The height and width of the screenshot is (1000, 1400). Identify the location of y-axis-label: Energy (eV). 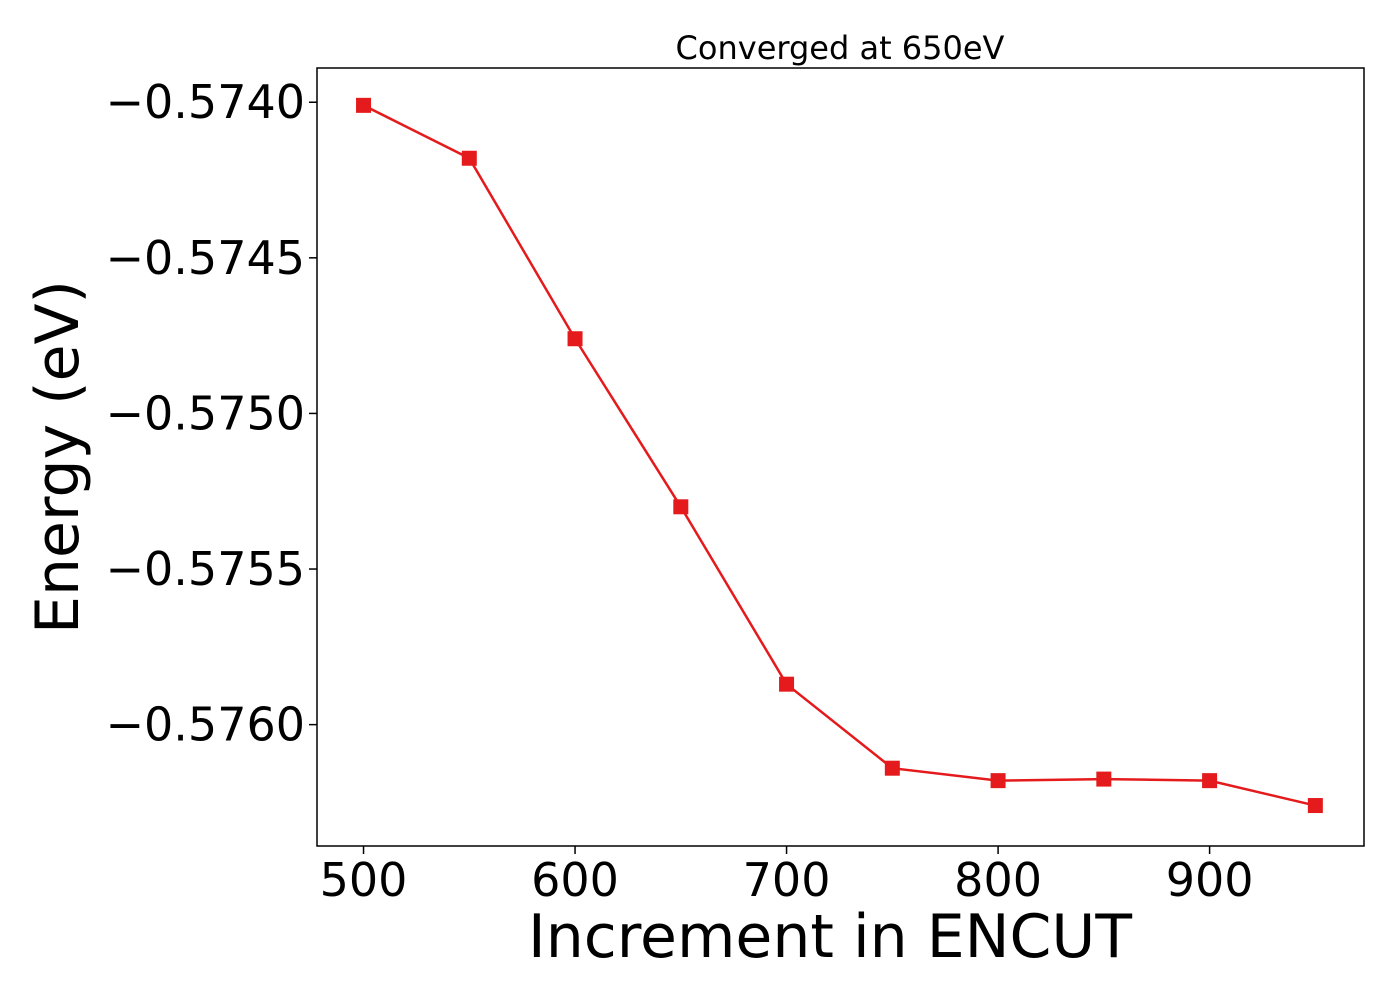
(58, 457).